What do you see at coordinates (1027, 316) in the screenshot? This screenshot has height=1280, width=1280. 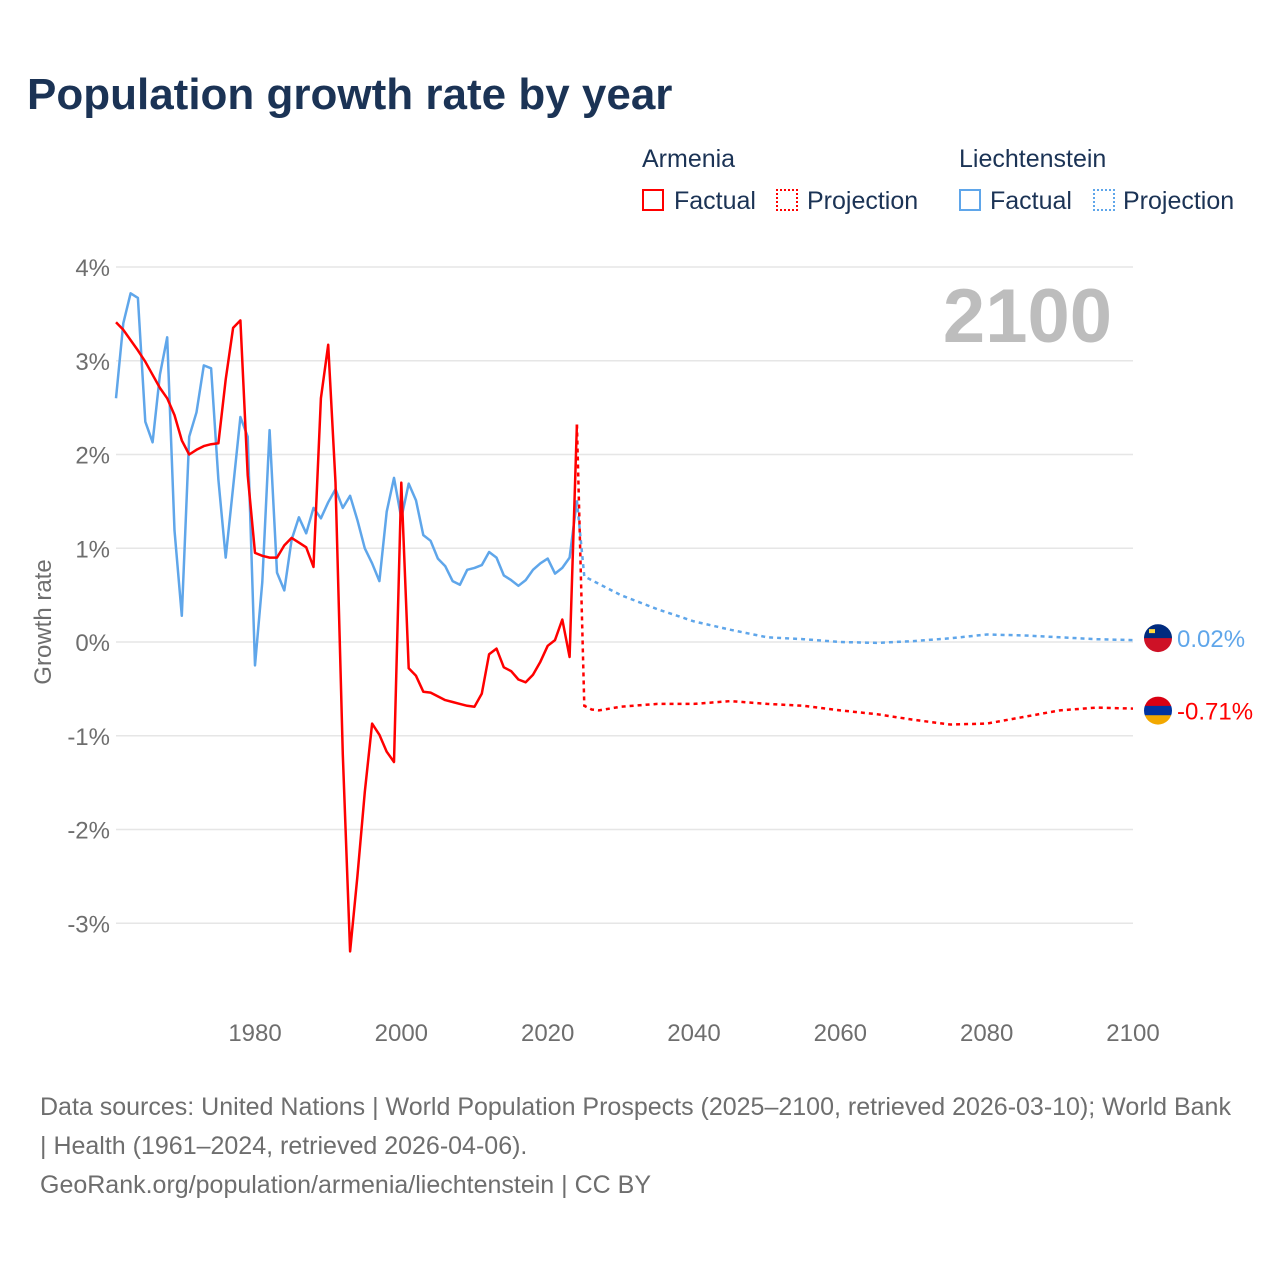 I see `year-label: 2100` at bounding box center [1027, 316].